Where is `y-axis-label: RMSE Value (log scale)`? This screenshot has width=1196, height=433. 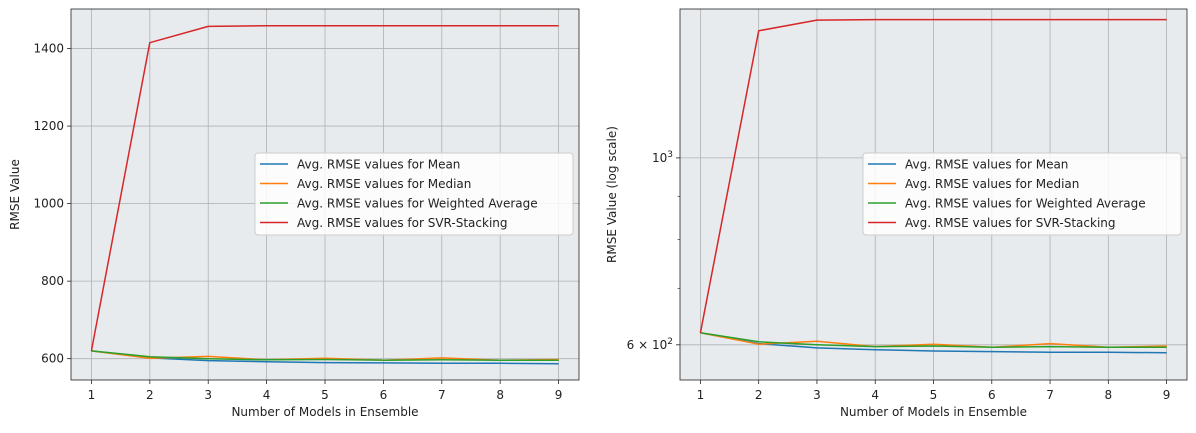
y-axis-label: RMSE Value (log scale) is located at coordinates (612, 194).